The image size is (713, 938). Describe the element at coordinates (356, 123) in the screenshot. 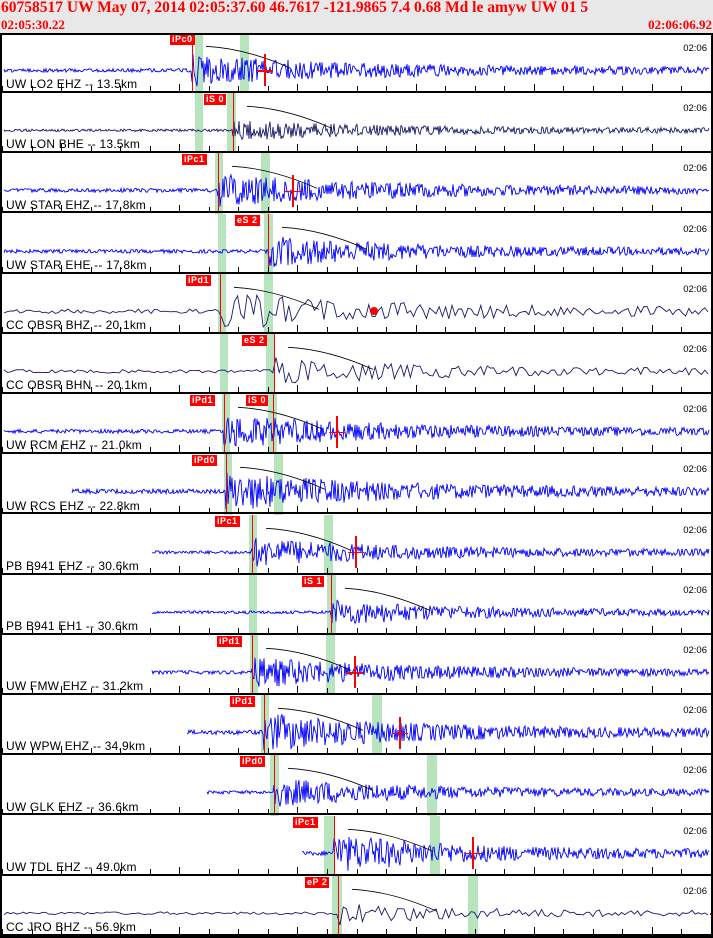

I see `trace-row: iS 0 02:06 UW LON BHE -- 13.5km` at that location.